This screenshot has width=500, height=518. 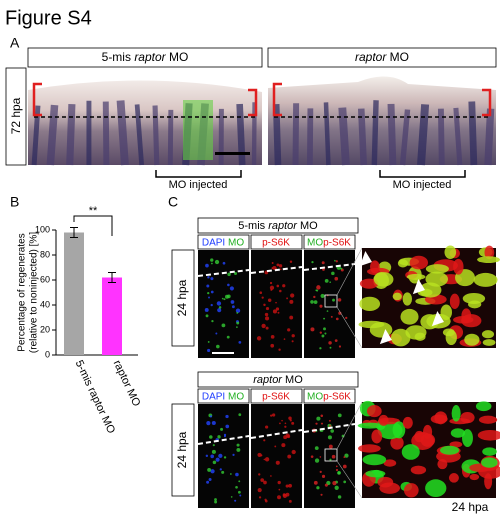 What do you see at coordinates (45, 329) in the screenshot?
I see `y-tick-label: 20` at bounding box center [45, 329].